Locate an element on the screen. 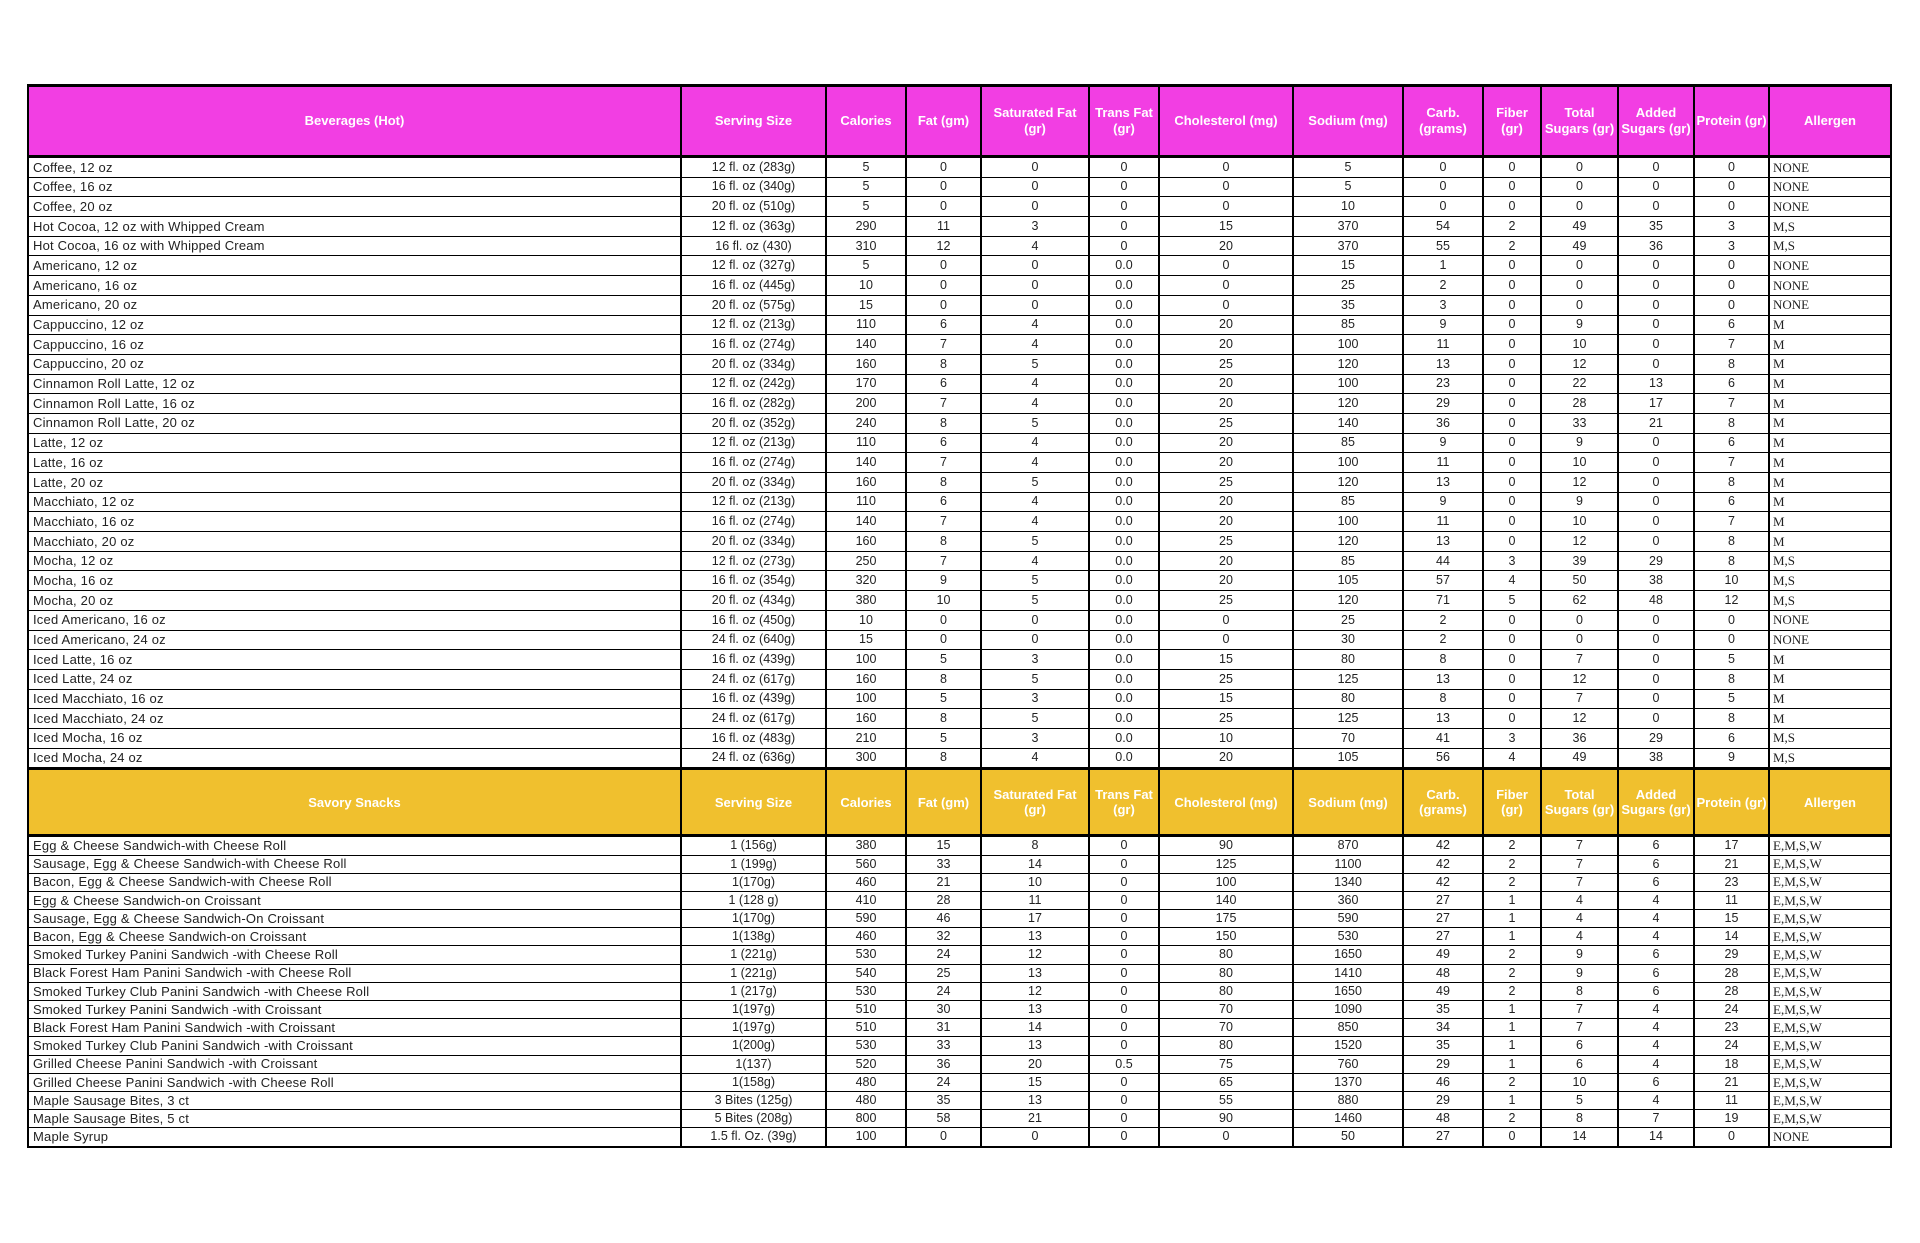 The width and height of the screenshot is (1920, 1243). cell-saturated-fat-gr: 15 is located at coordinates (1035, 1082).